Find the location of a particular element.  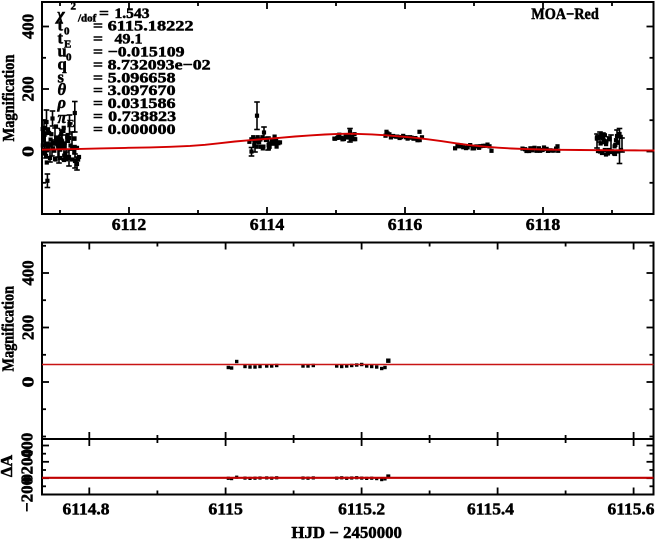

svg-text: 6115.2 is located at coordinates (361, 509).